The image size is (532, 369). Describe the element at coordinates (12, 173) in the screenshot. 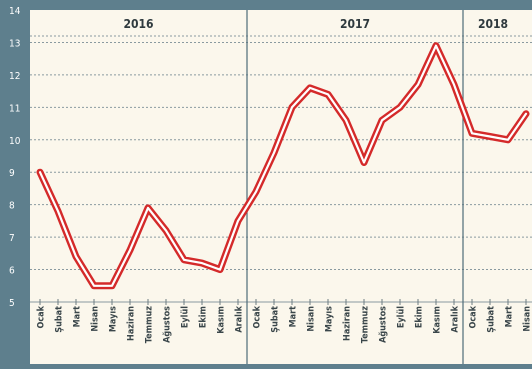

I see `y-tick-label: 9` at that location.